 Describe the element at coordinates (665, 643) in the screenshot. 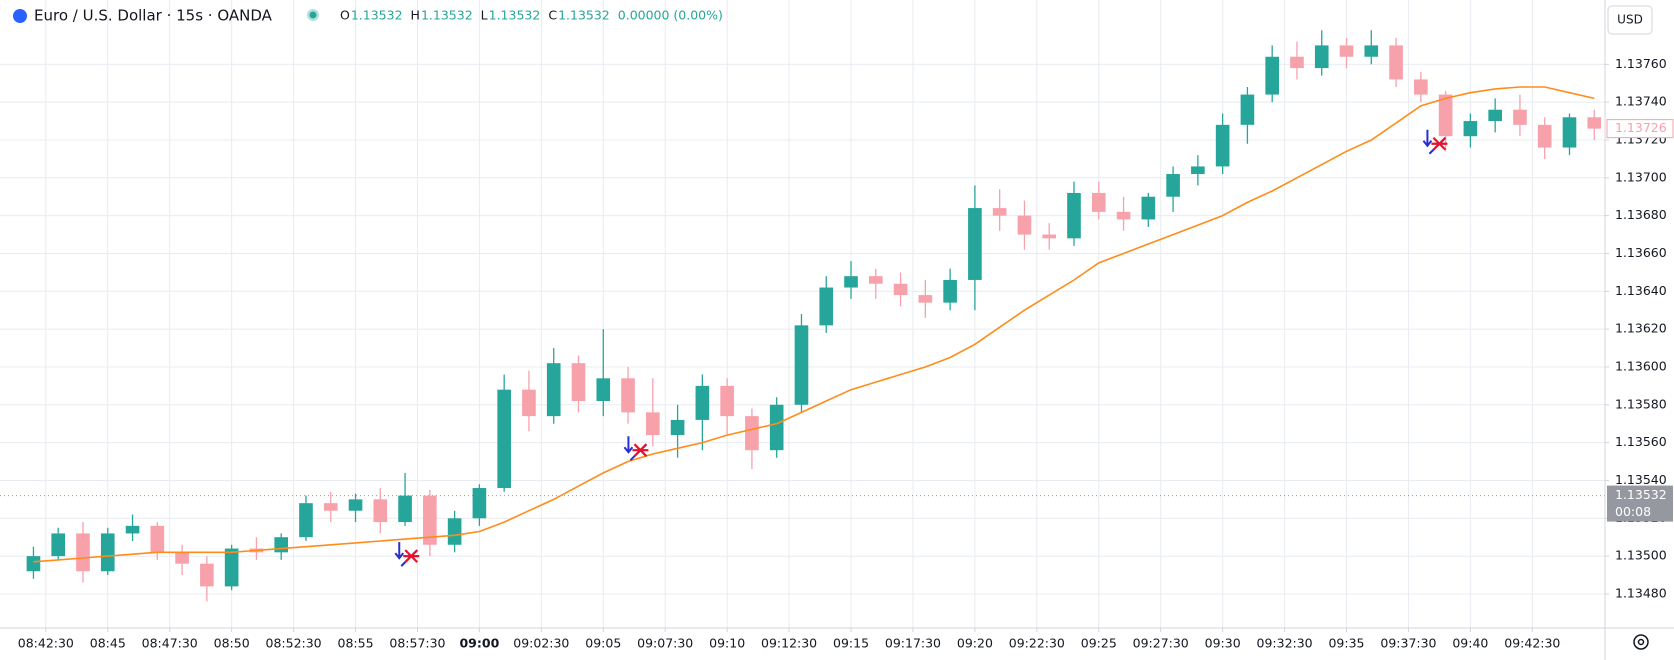

I see `x-tick-label: 09:07:30` at that location.